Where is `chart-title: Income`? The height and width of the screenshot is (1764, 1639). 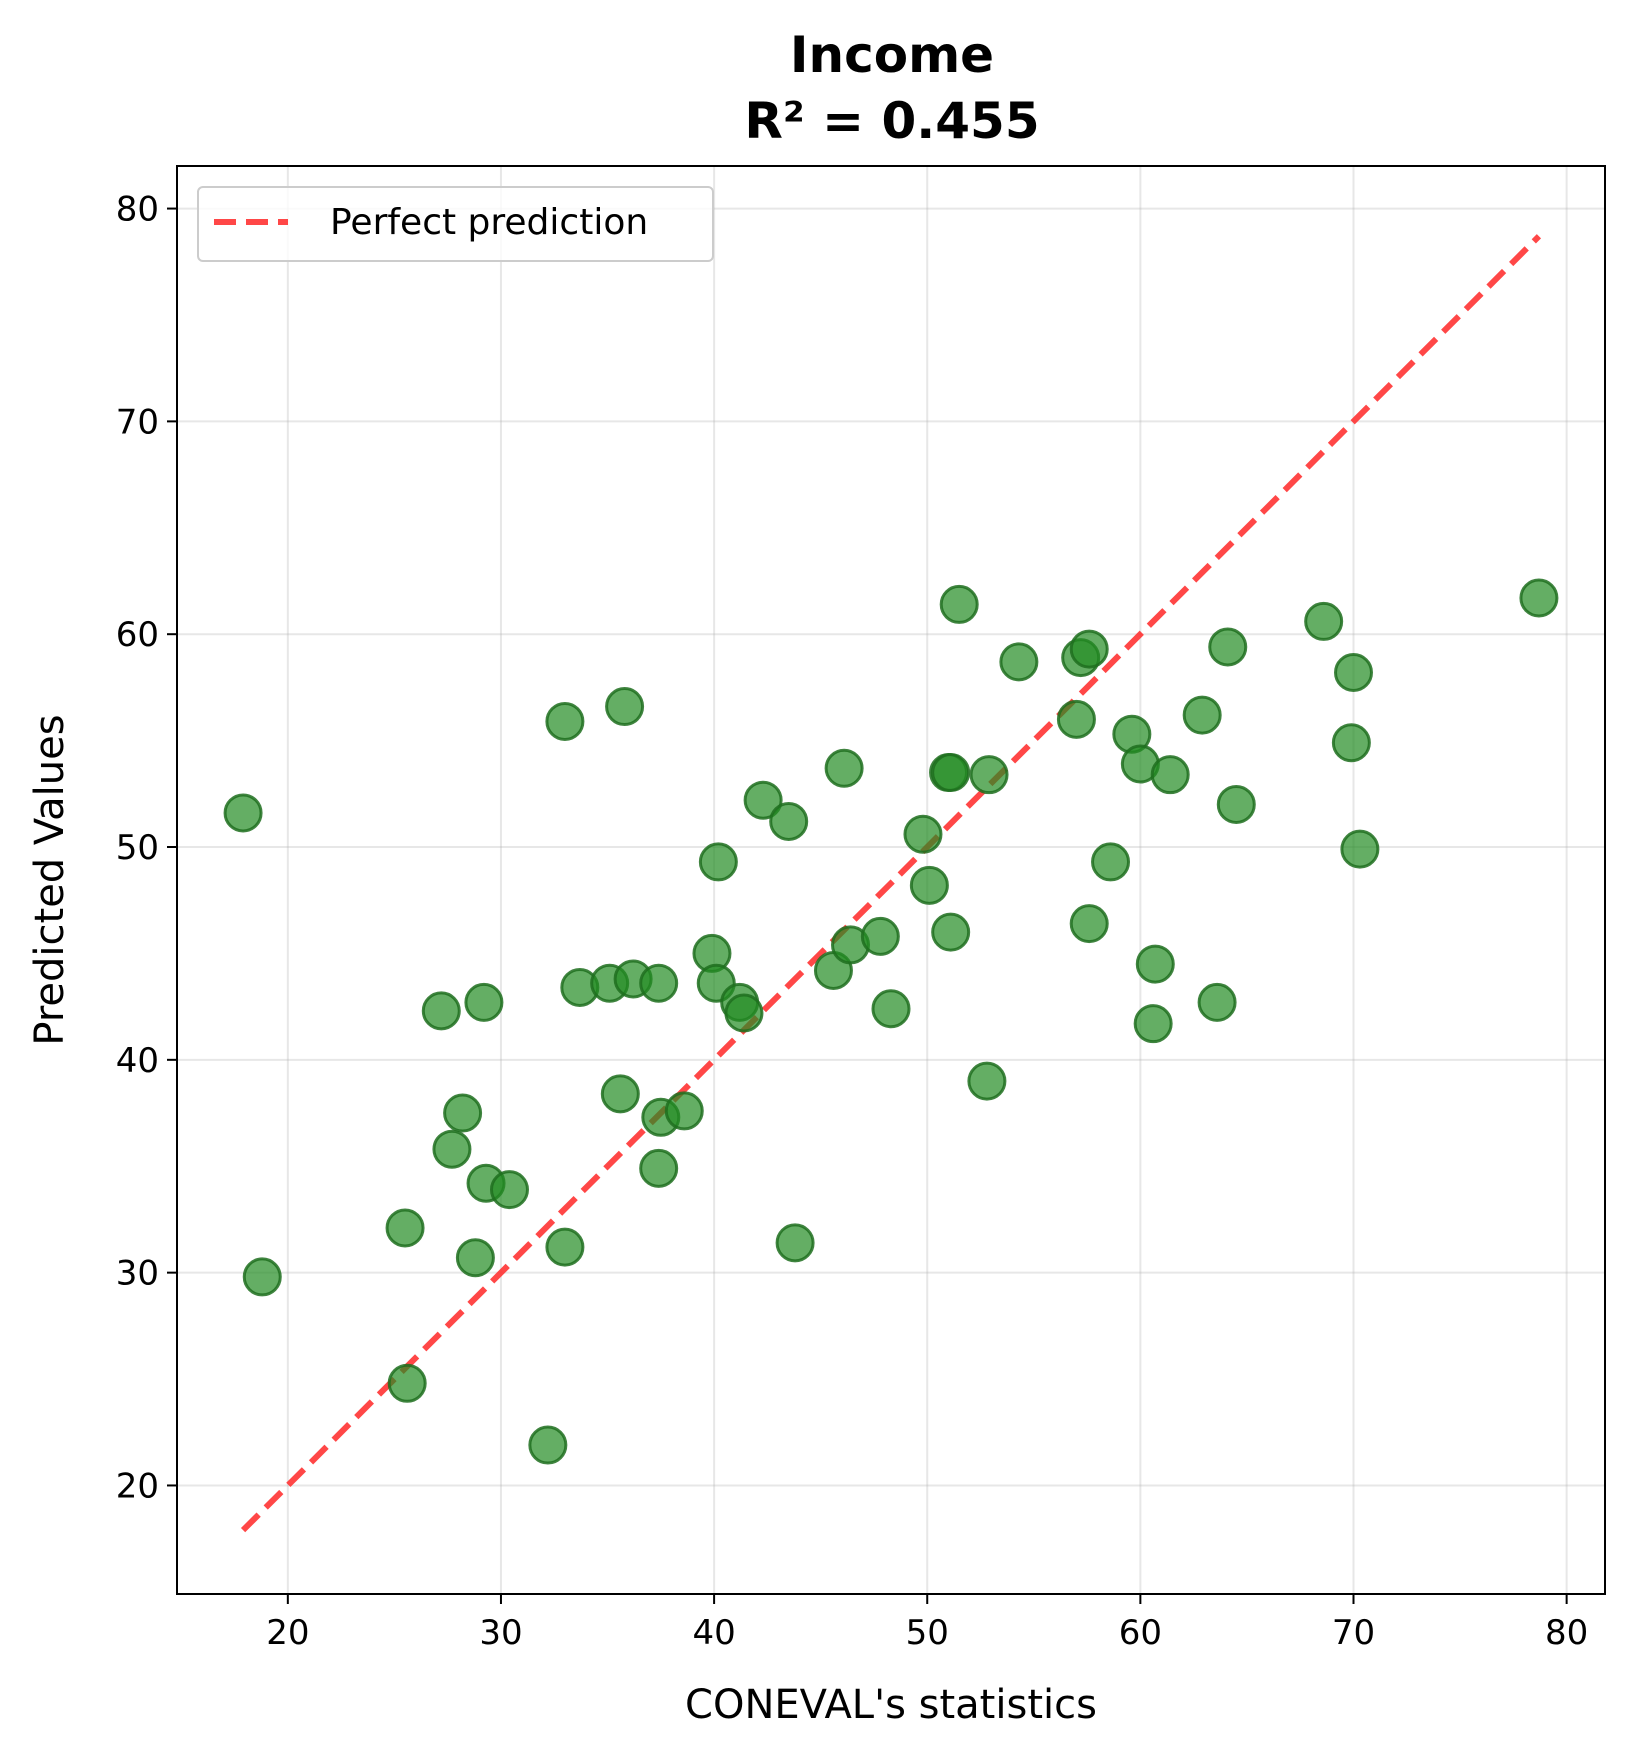 chart-title: Income is located at coordinates (892, 55).